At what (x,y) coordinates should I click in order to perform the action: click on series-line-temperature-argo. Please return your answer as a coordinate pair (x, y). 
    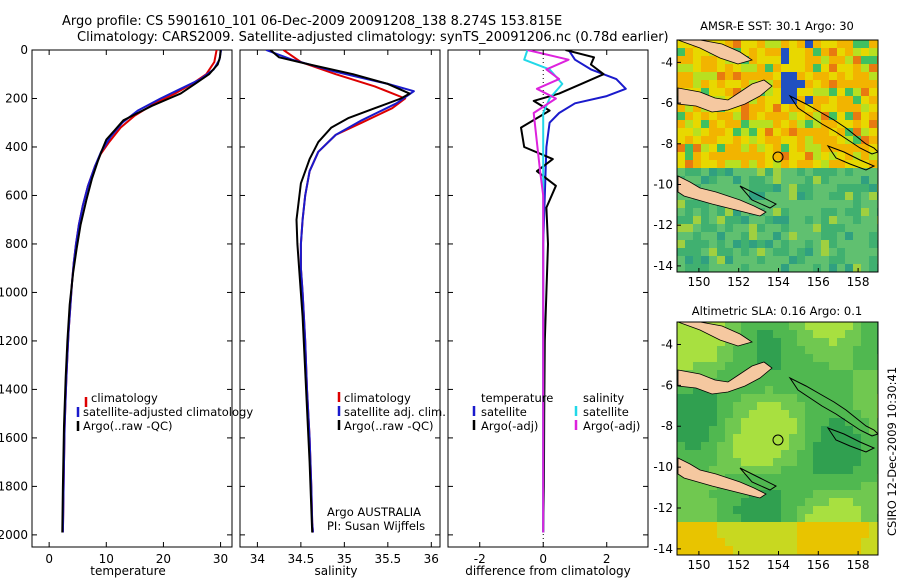
    Looking at the image, I should click on (562, 291).